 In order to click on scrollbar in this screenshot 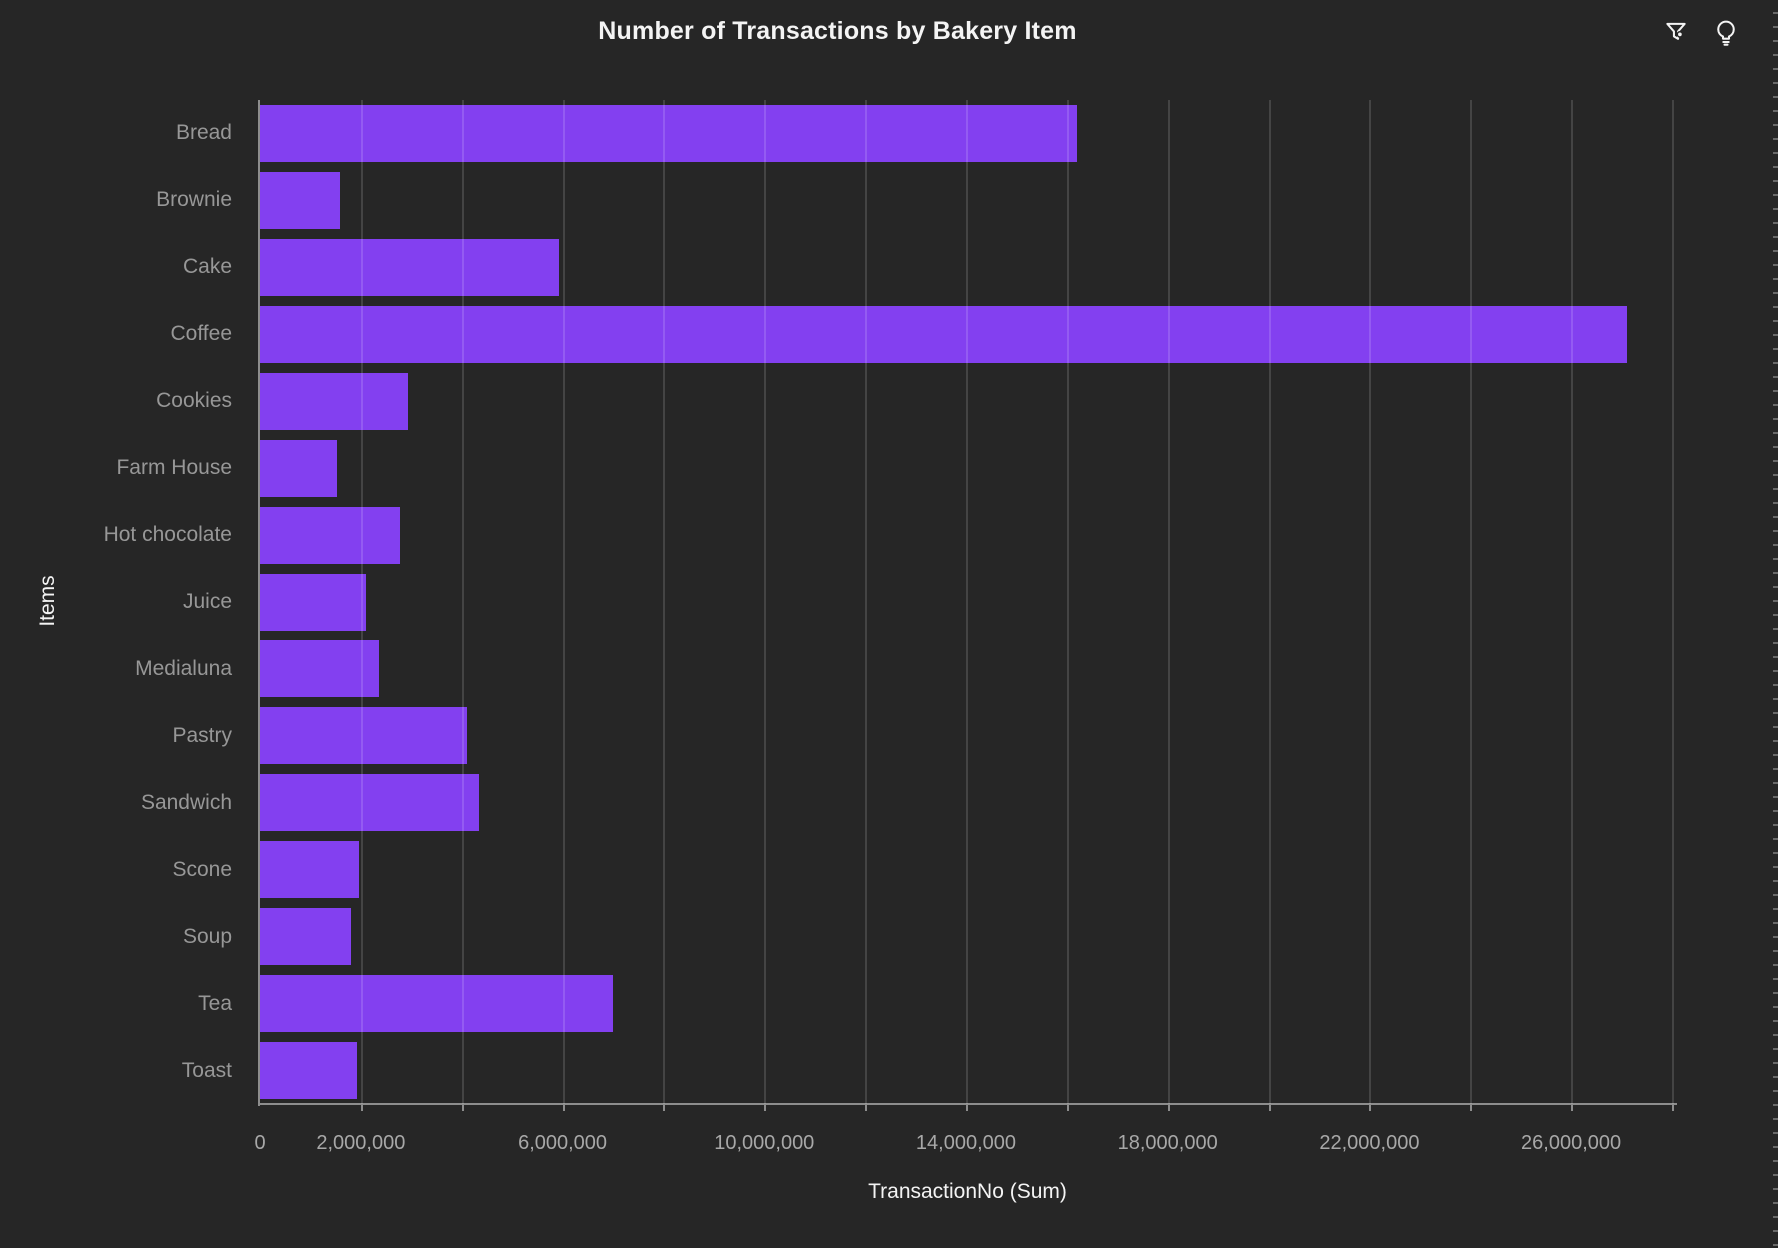, I will do `click(1775, 624)`.